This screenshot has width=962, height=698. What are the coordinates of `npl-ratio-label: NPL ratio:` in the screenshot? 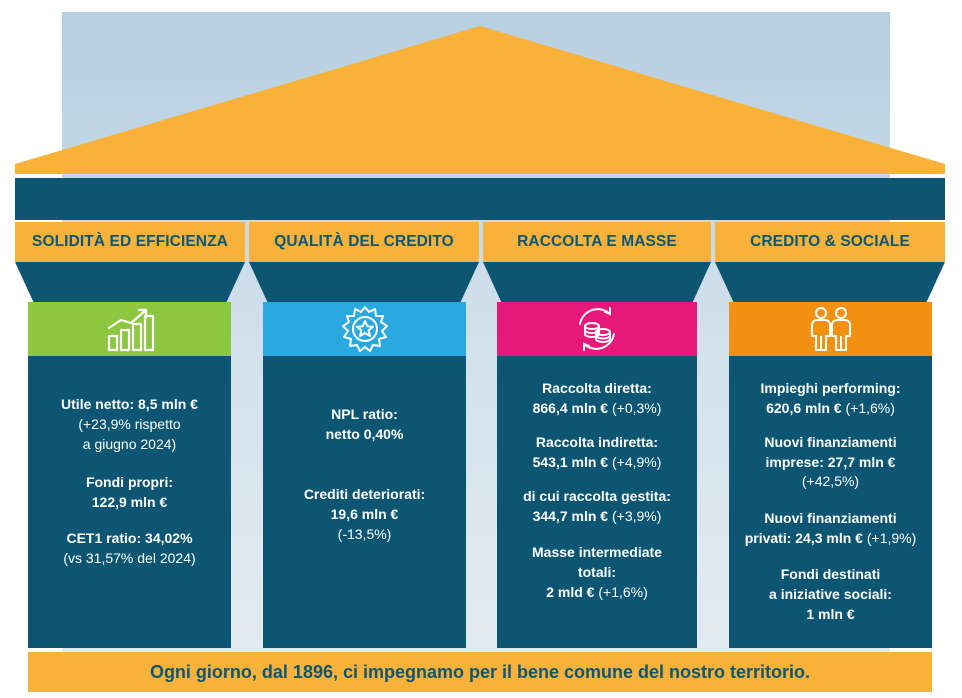 It's located at (364, 414).